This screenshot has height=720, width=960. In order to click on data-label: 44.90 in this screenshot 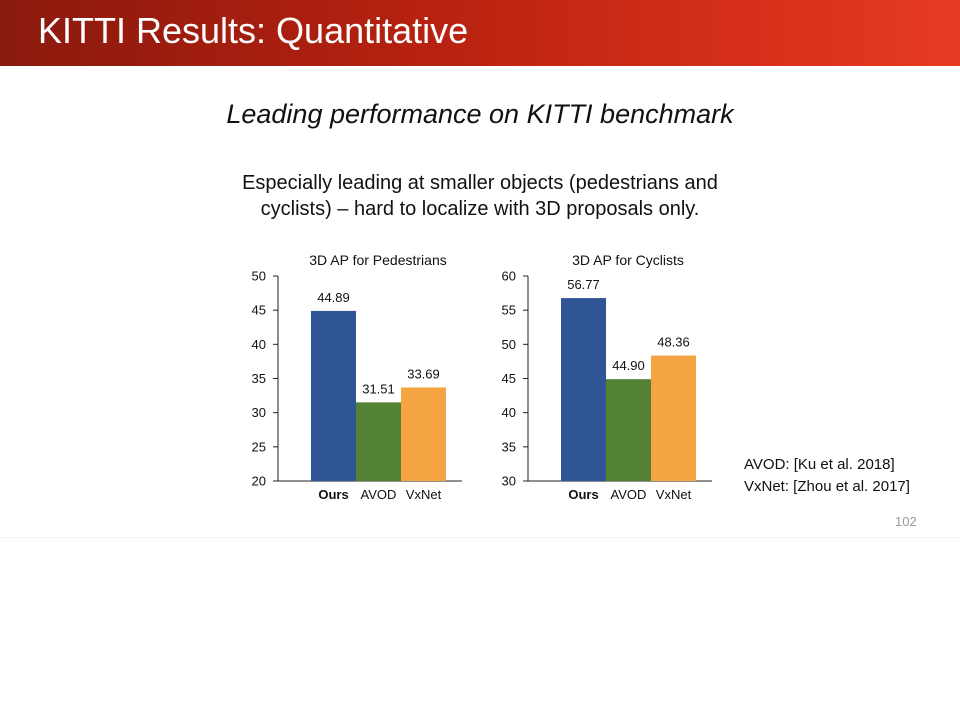, I will do `click(628, 365)`.